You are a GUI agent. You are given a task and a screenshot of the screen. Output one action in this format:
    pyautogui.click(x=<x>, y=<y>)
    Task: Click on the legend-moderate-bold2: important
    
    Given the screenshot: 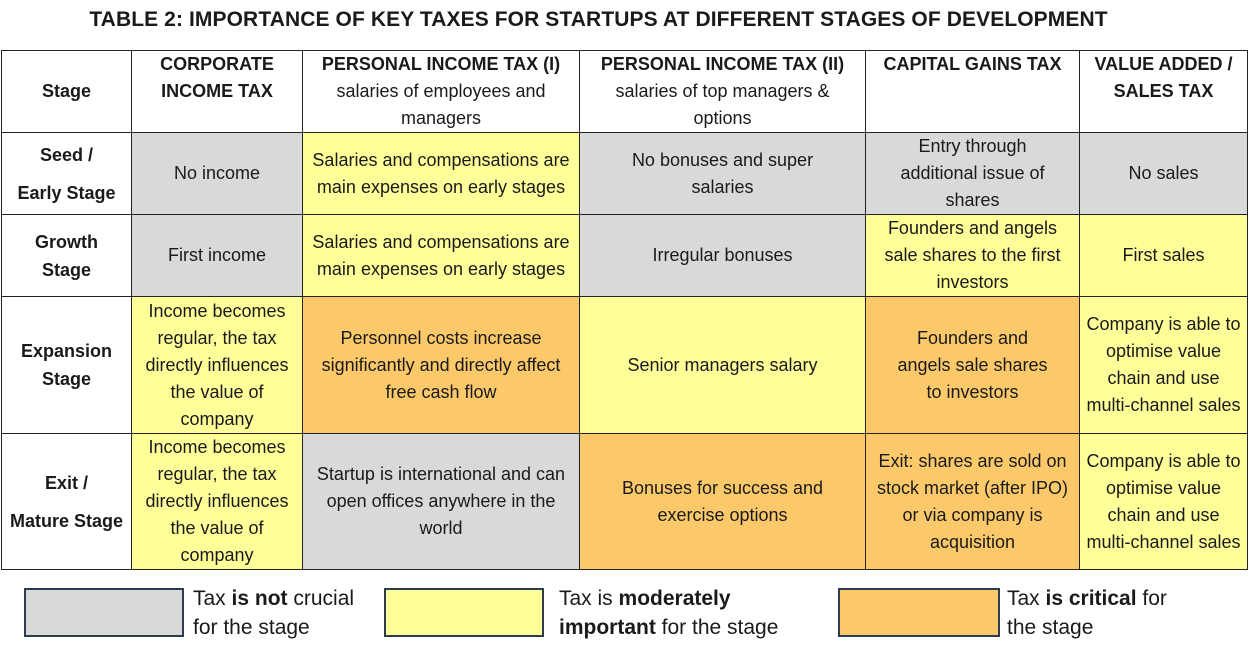 What is the action you would take?
    pyautogui.click(x=607, y=627)
    